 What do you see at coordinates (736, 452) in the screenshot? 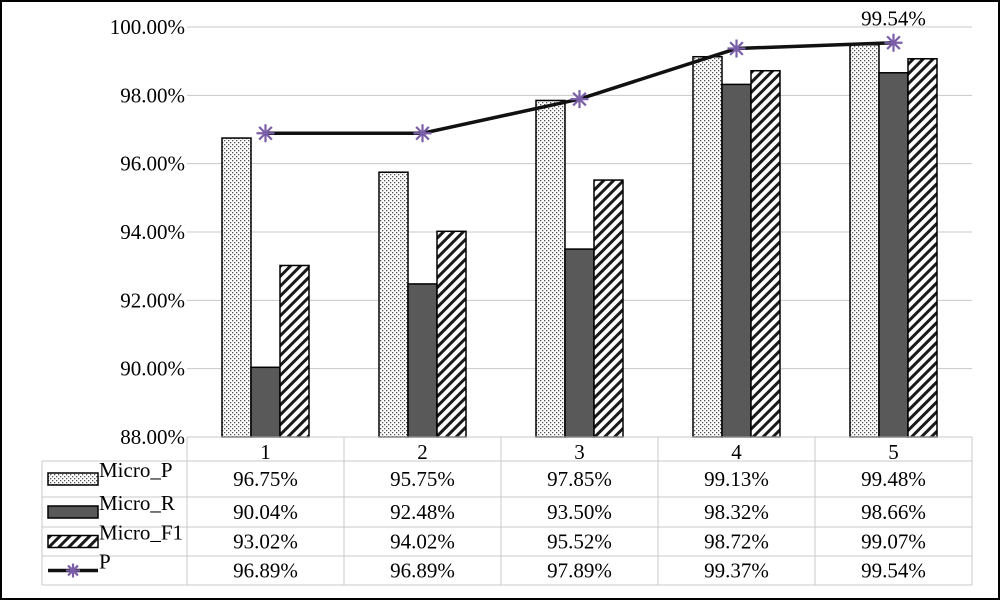
I see `category-label: 4` at bounding box center [736, 452].